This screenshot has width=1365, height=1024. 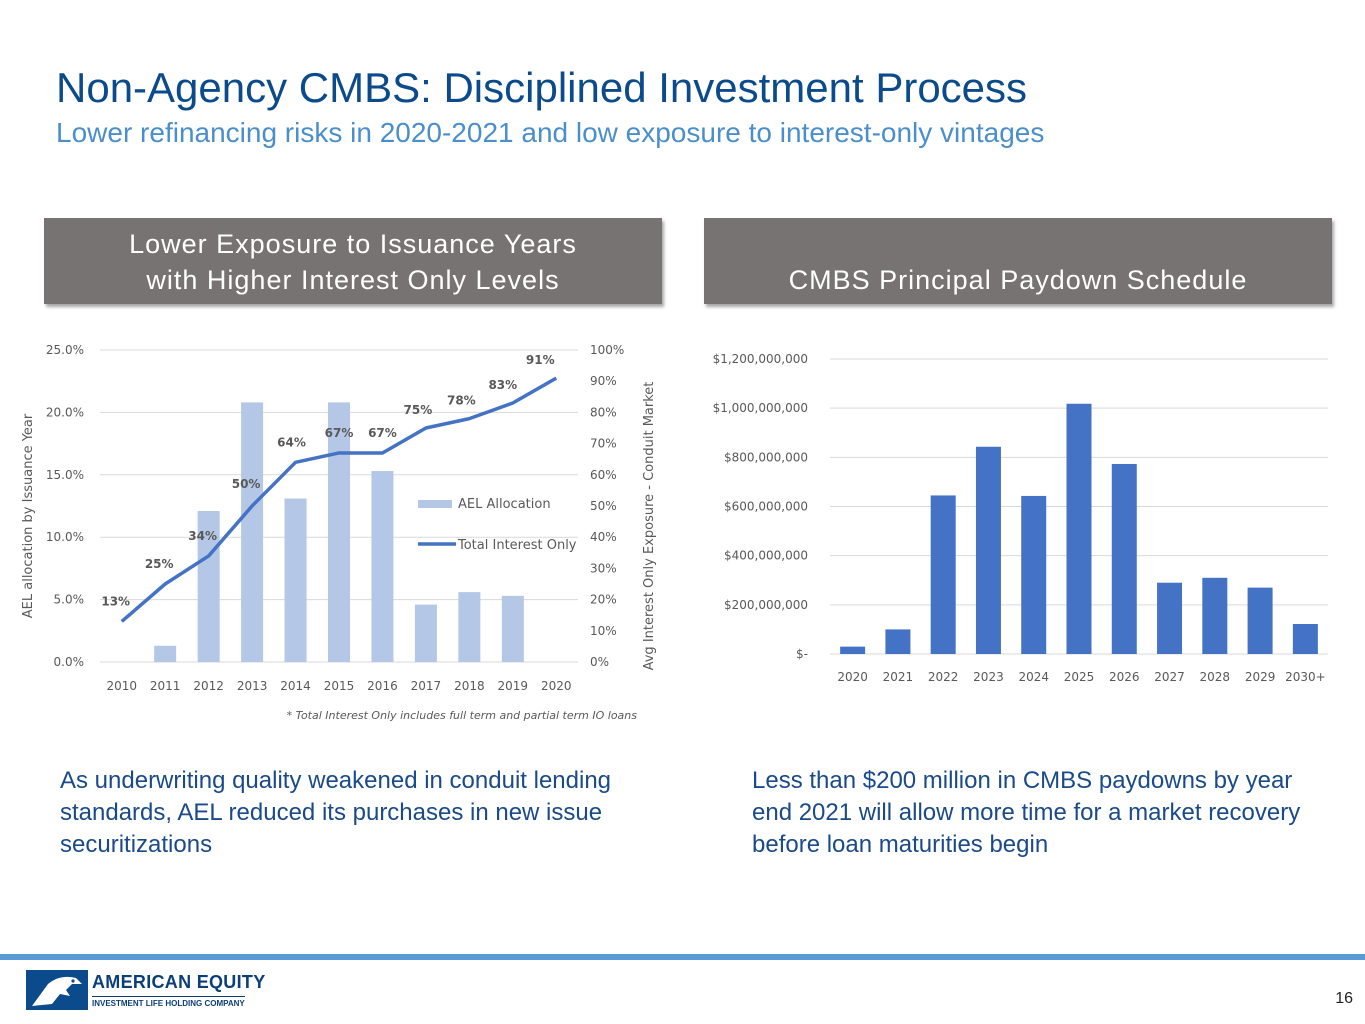 What do you see at coordinates (57, 990) in the screenshot?
I see `eagle-logo-icon` at bounding box center [57, 990].